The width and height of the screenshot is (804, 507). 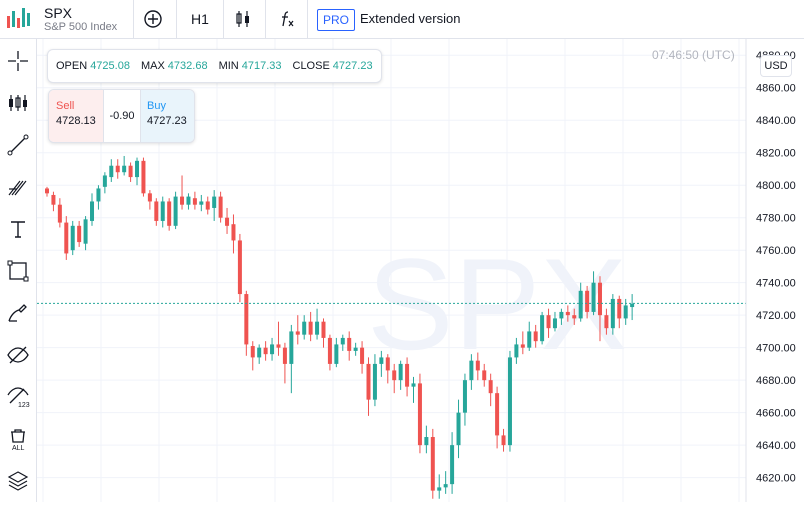 I want to click on price-tick-label: 4860.00, so click(x=776, y=89).